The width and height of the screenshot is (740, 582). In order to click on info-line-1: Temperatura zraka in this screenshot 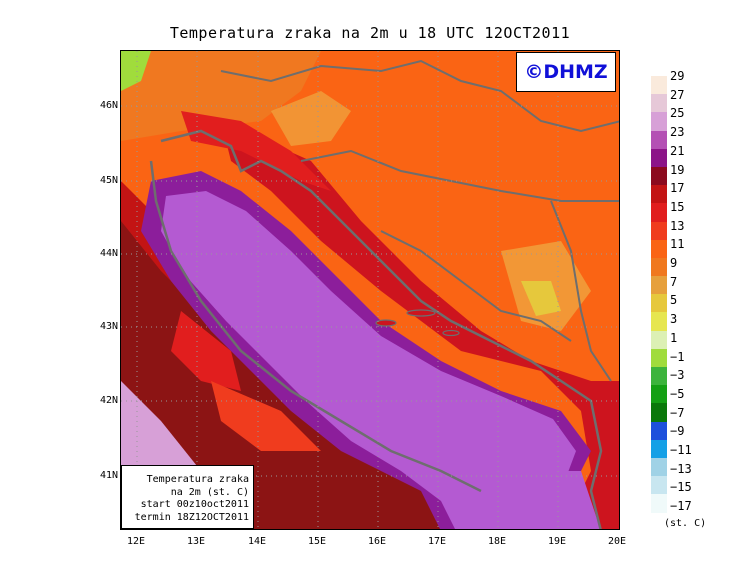, I will do `click(197, 479)`.